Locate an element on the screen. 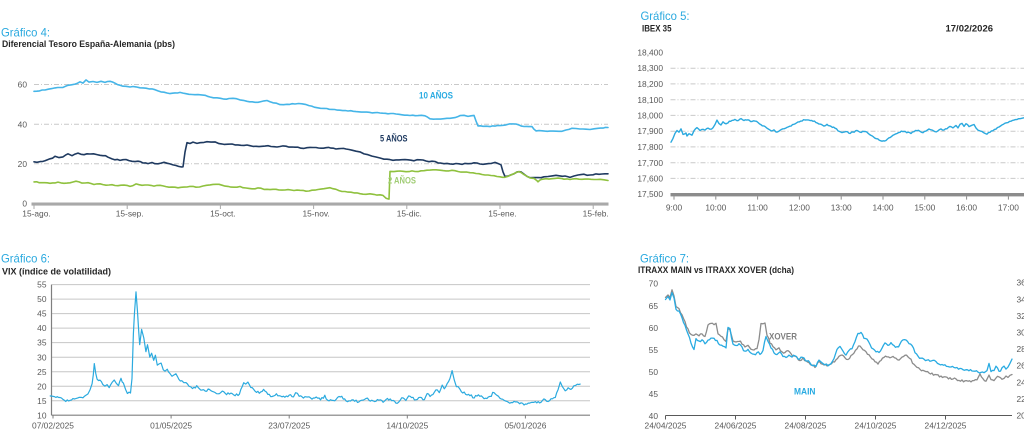 The width and height of the screenshot is (1024, 435). svg-text: Gráfico 5: is located at coordinates (665, 16).